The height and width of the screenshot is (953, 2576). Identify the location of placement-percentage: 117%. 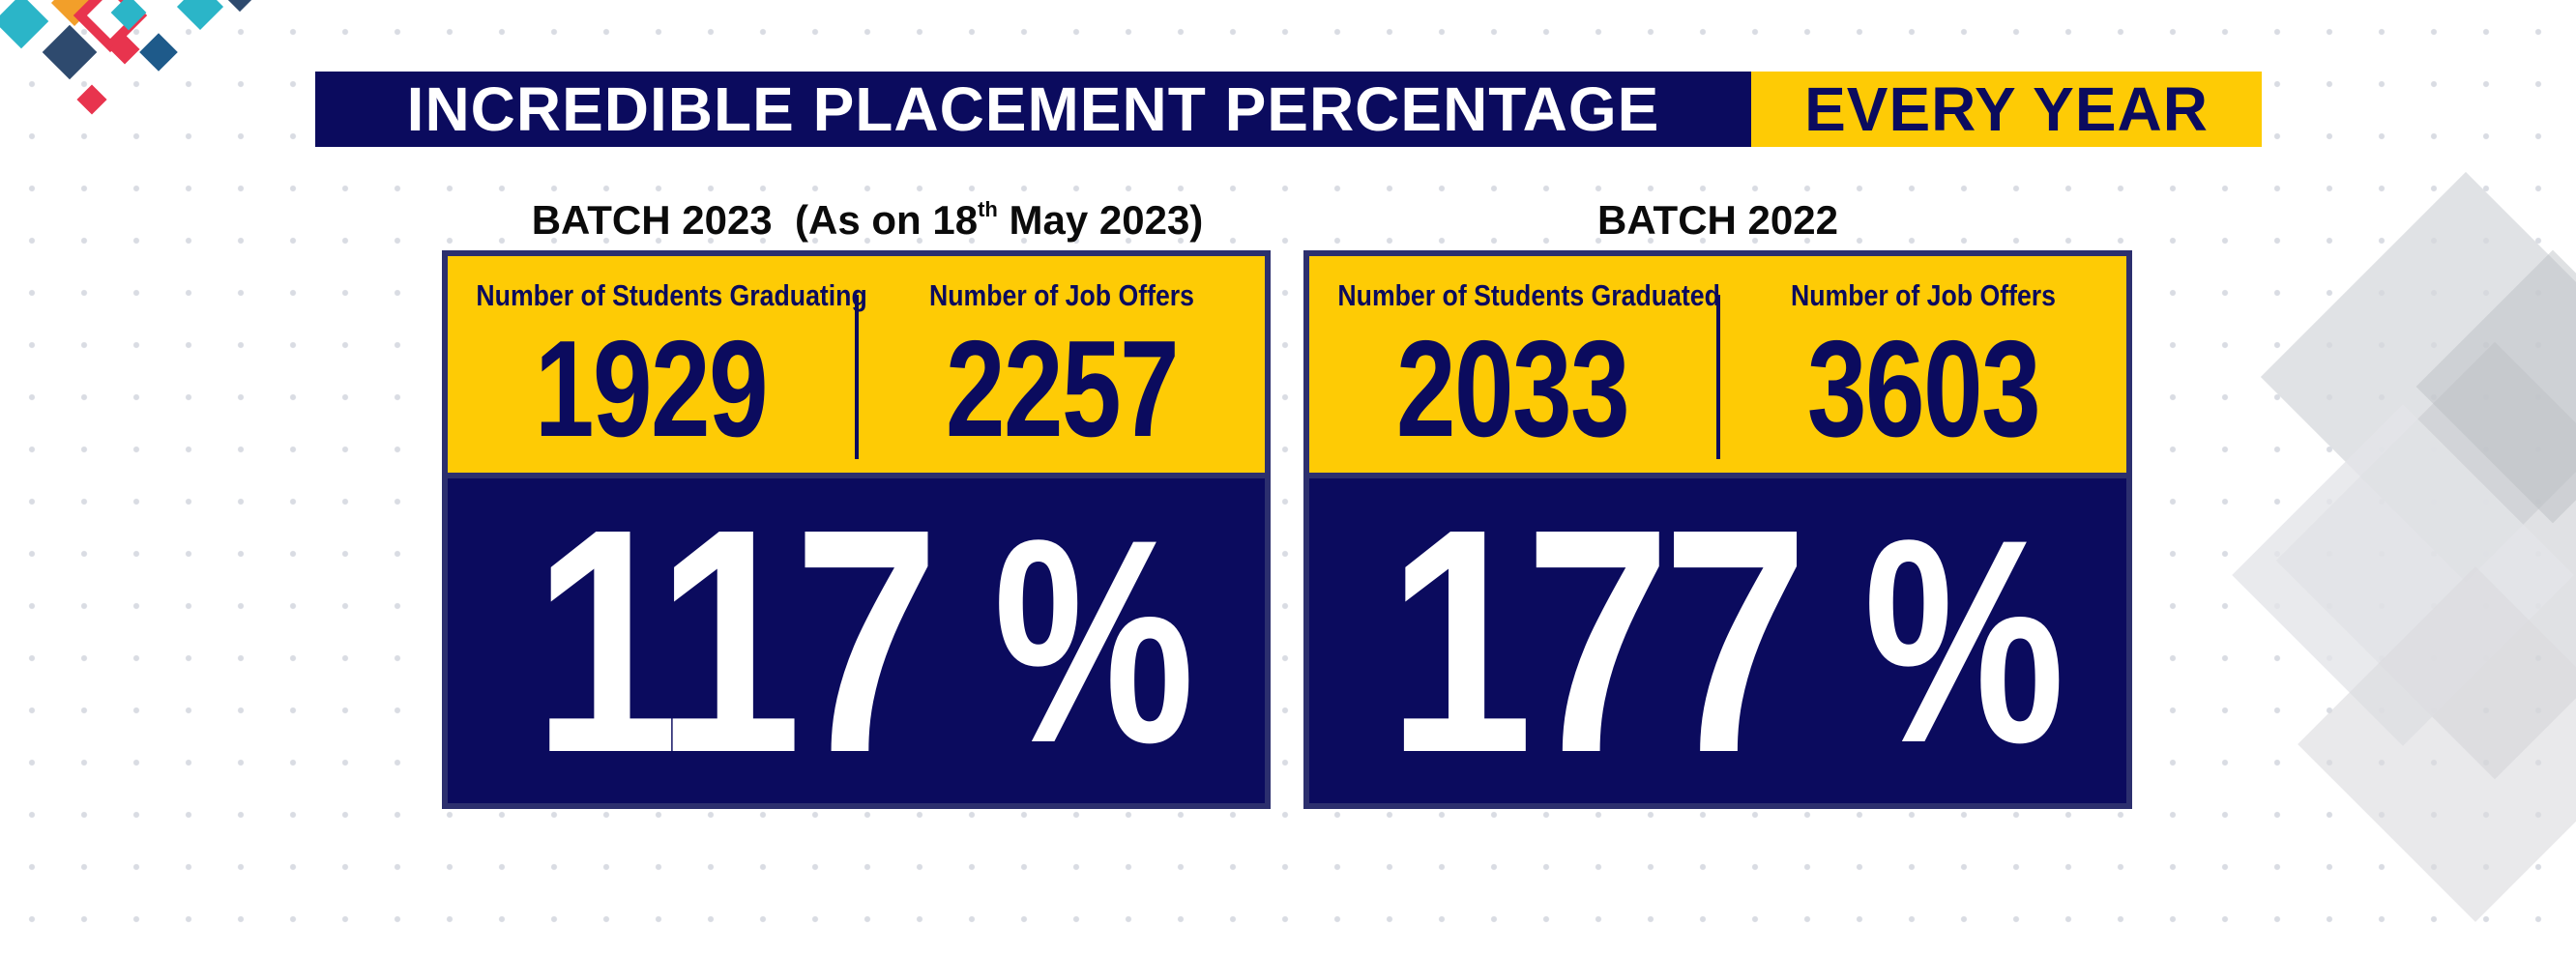
(856, 640).